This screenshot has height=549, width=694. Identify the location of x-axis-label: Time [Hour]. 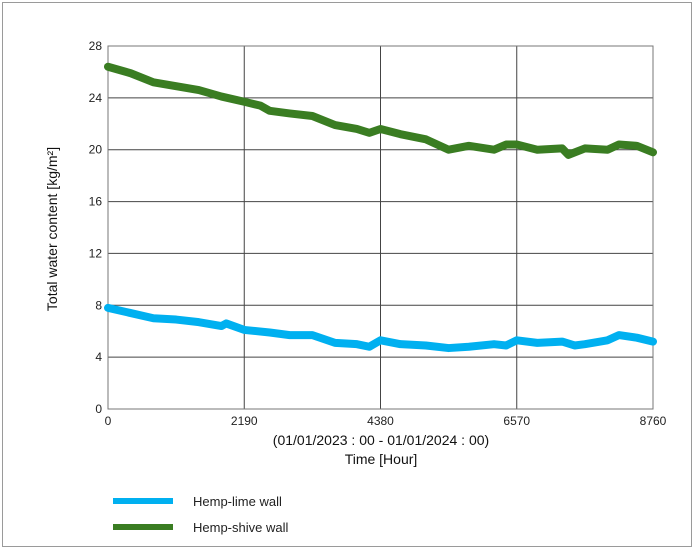
(381, 459).